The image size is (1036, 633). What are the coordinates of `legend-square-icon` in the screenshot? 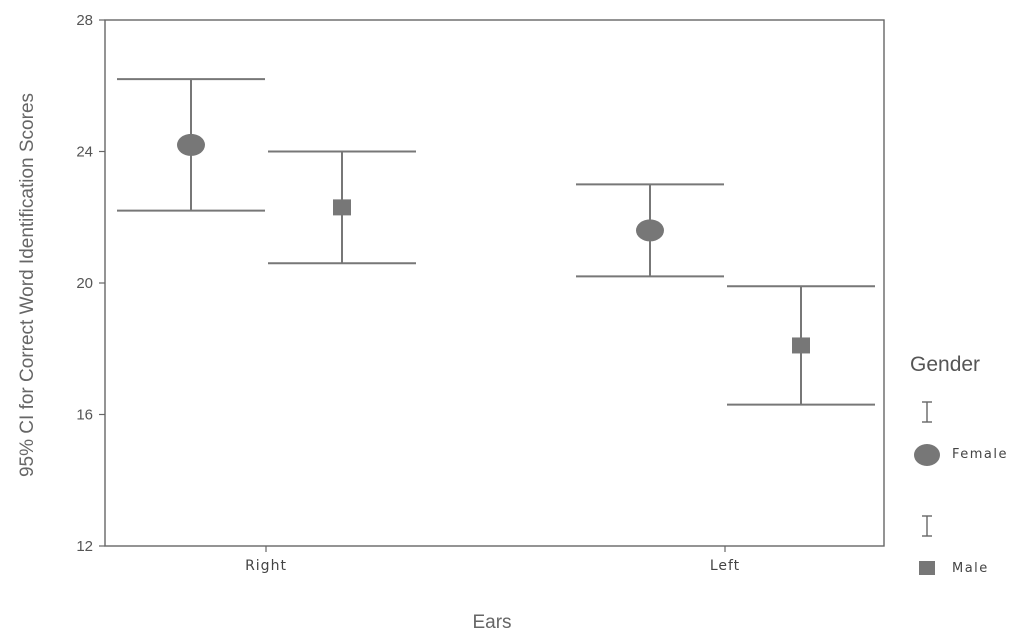 It's located at (927, 568).